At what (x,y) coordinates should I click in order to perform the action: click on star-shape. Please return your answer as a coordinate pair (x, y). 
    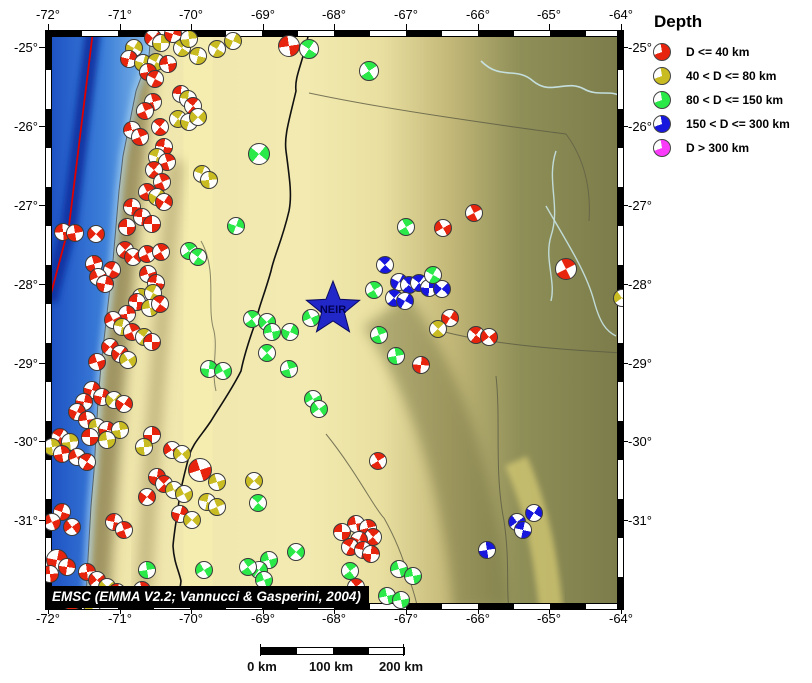
    Looking at the image, I should click on (333, 306).